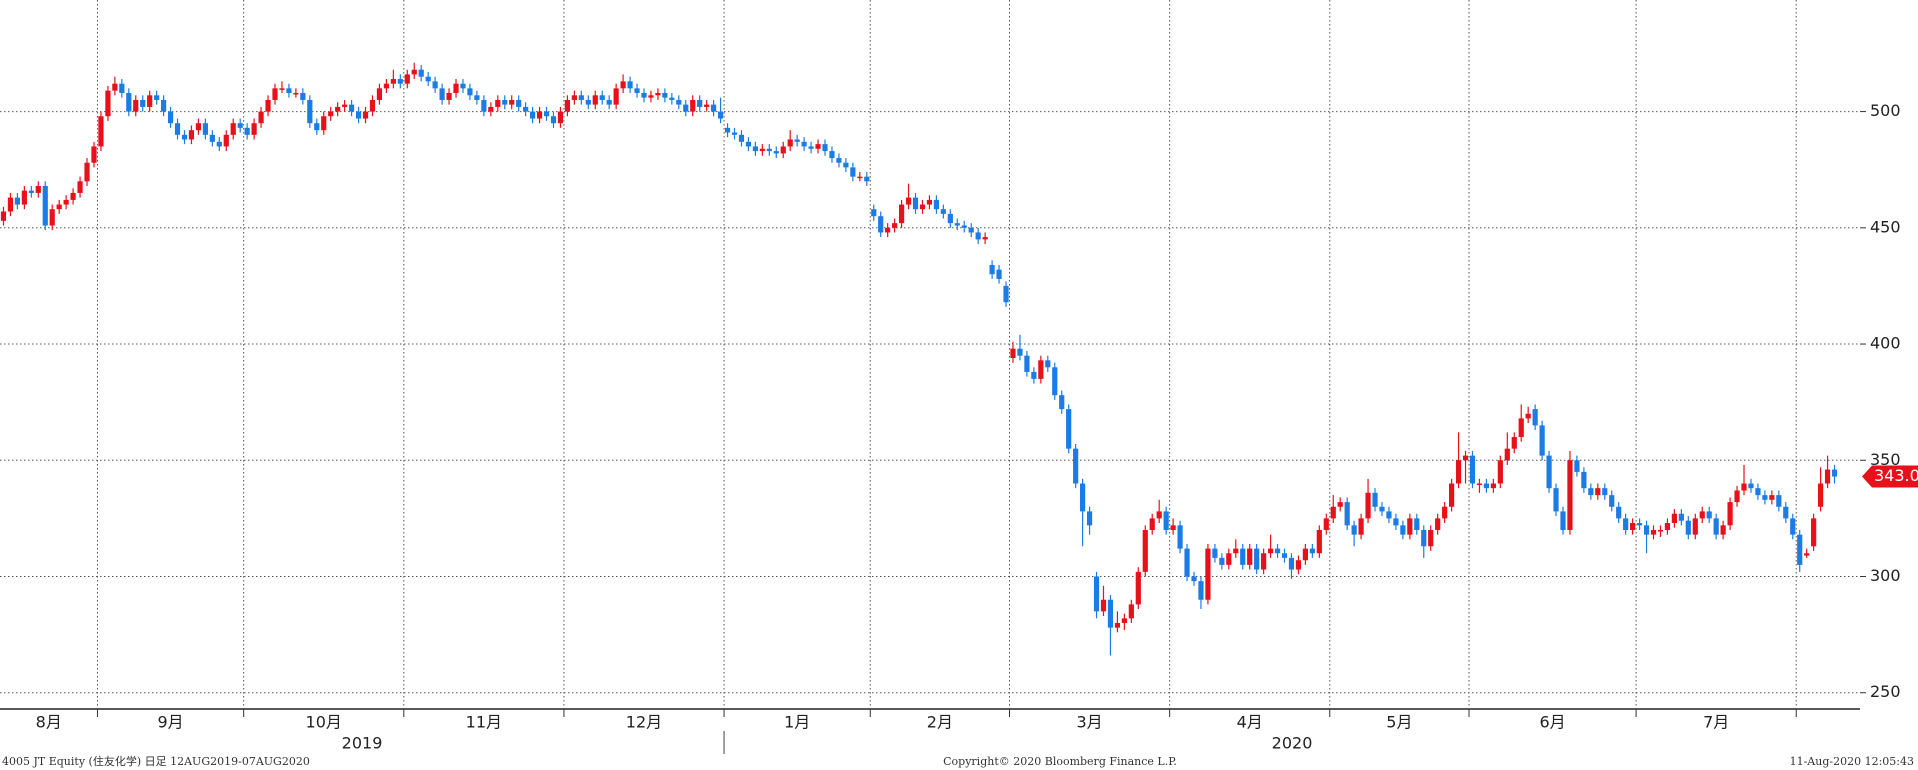 This screenshot has height=770, width=1918. What do you see at coordinates (797, 722) in the screenshot?
I see `month-label: 1月` at bounding box center [797, 722].